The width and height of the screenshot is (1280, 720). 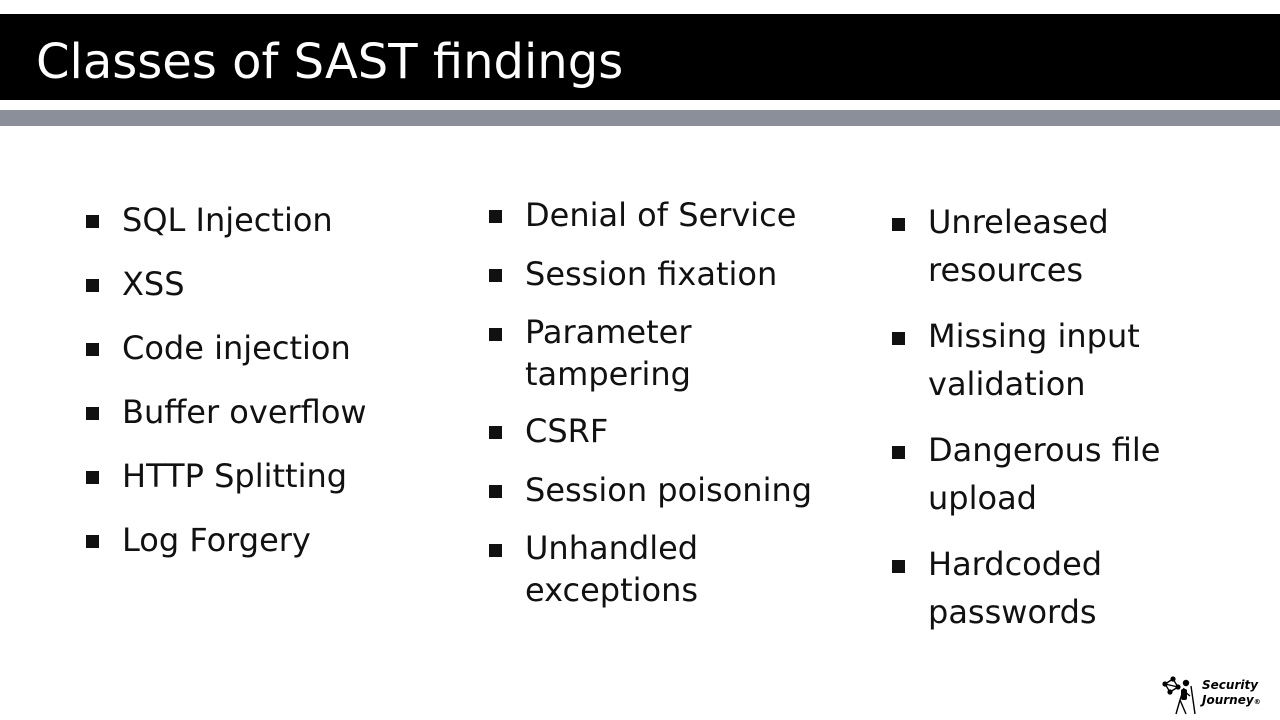 What do you see at coordinates (567, 431) in the screenshot?
I see `finding-label: CSRF` at bounding box center [567, 431].